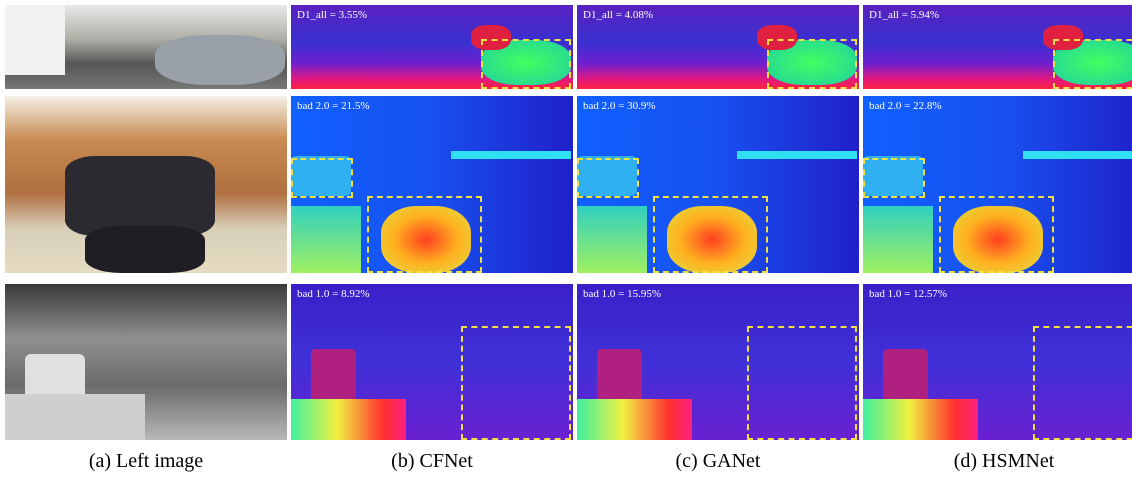  What do you see at coordinates (622, 294) in the screenshot?
I see `metric-label: bad 1.0 = 15.95%` at bounding box center [622, 294].